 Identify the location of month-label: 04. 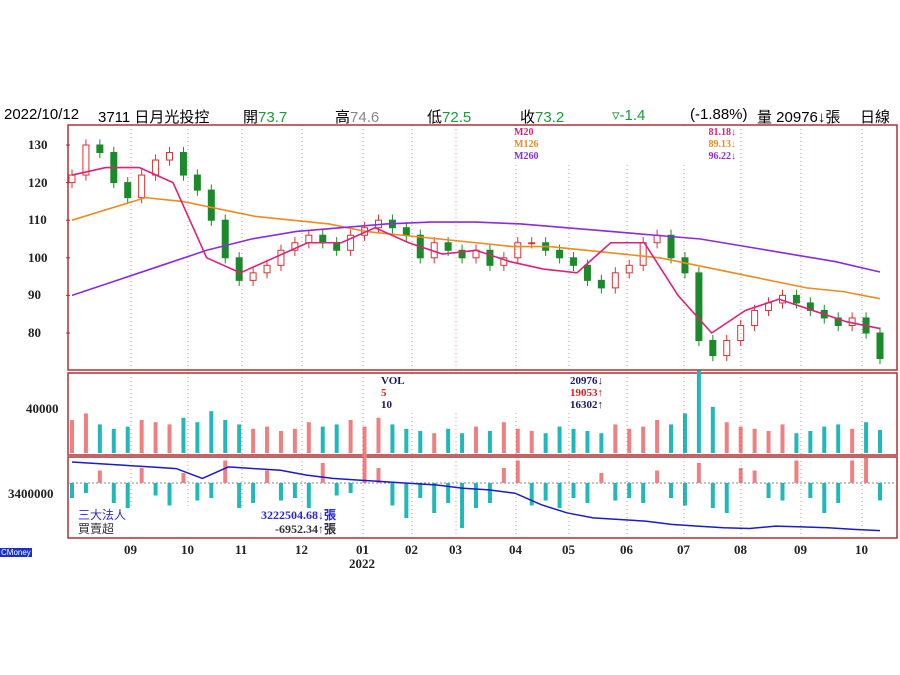
(515, 549).